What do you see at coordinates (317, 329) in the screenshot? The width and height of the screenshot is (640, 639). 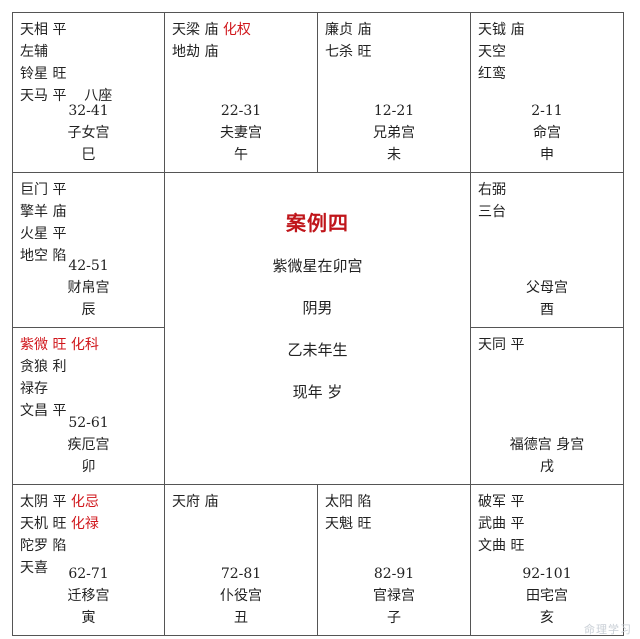 I see `chart-info: 紫微星在卯宫 阴男 乙未年生 现年 岁` at bounding box center [317, 329].